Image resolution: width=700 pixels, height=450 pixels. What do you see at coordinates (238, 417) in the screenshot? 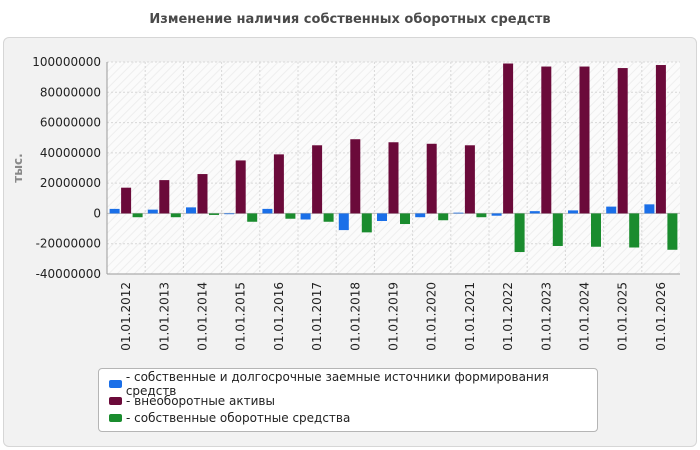
I see `legend-label-working-capital: - собственные оборотные средства` at bounding box center [238, 417].